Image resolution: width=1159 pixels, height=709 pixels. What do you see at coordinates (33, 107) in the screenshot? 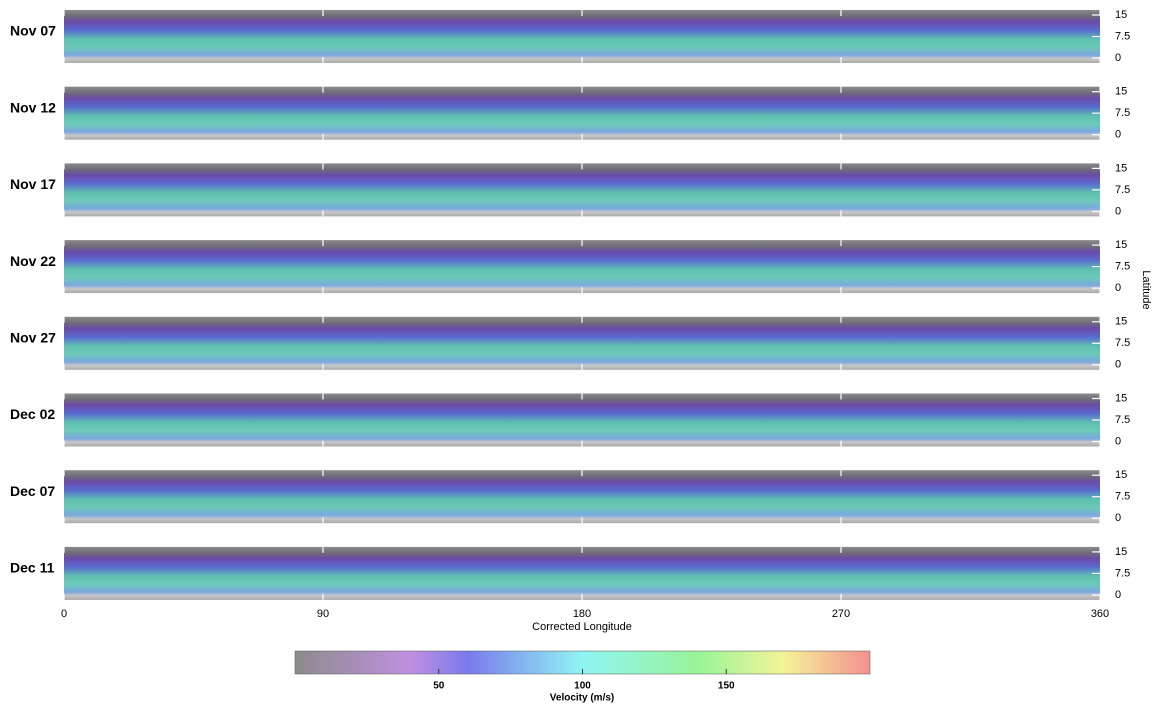
I see `panel-label: Nov 12` at bounding box center [33, 107].